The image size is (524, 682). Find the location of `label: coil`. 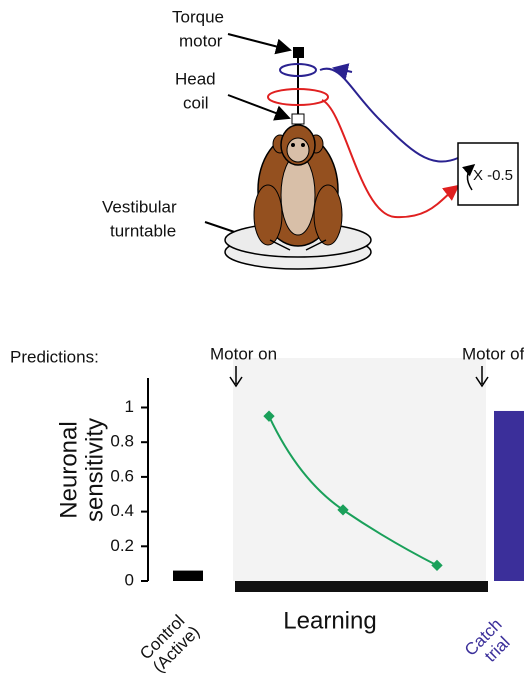

label: coil is located at coordinates (196, 102).